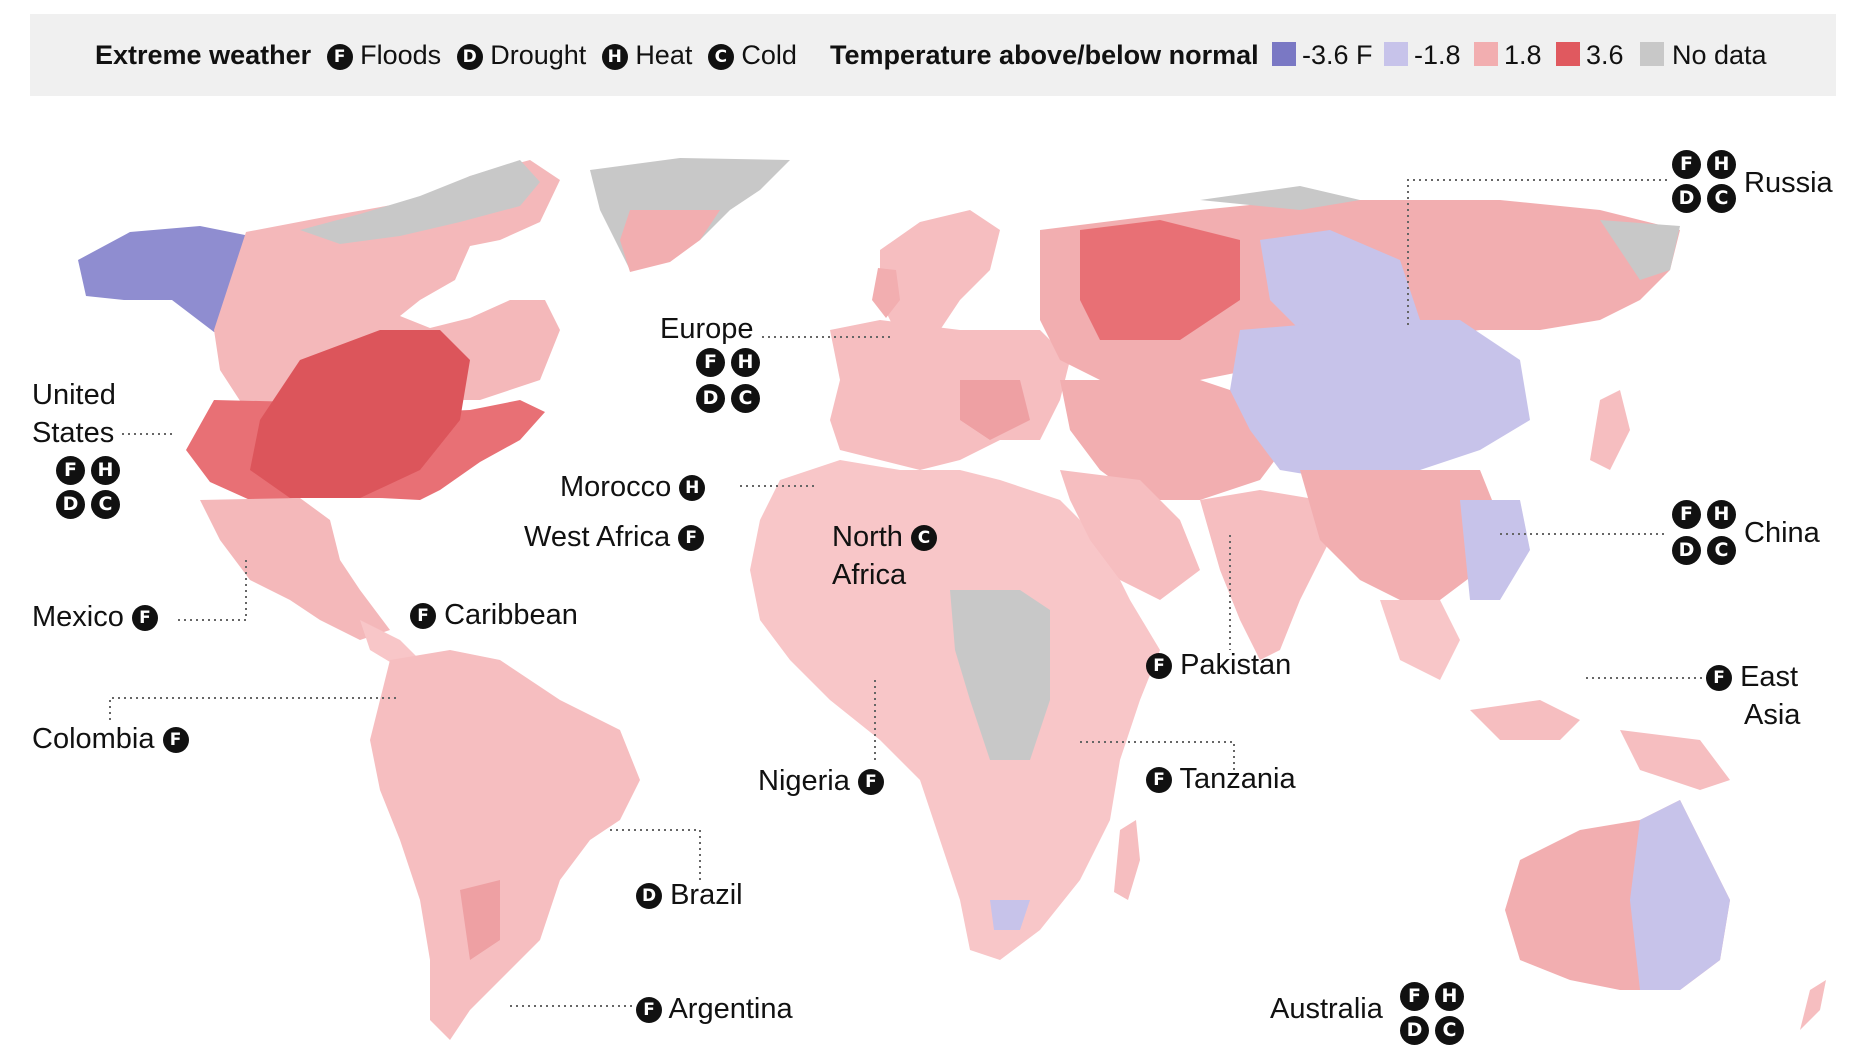  Describe the element at coordinates (804, 781) in the screenshot. I see `label-nigeria-name: Nigeria` at that location.